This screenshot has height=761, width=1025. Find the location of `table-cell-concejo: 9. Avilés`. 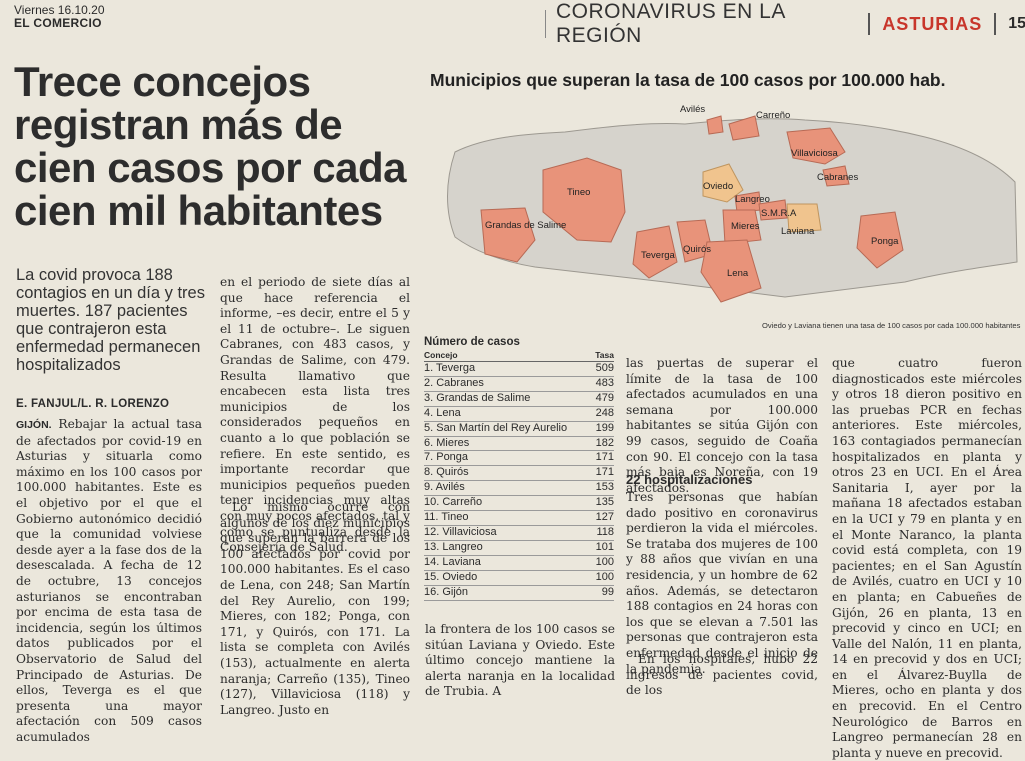

table-cell-concejo: 9. Avilés is located at coordinates (444, 487).